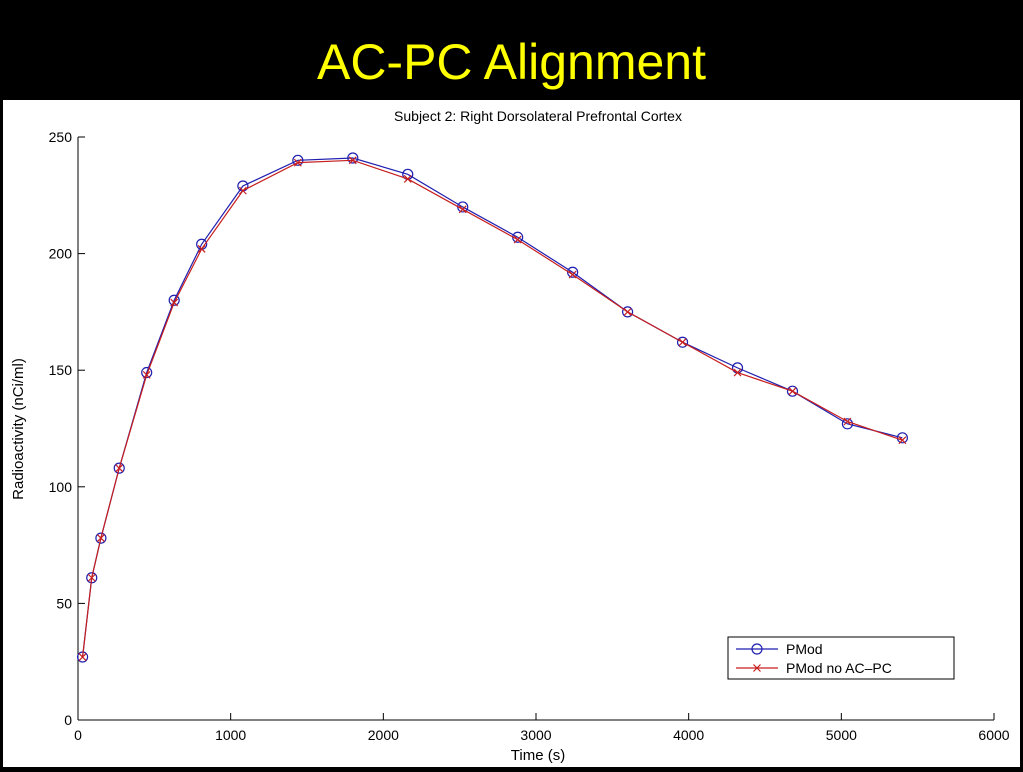  What do you see at coordinates (18, 429) in the screenshot?
I see `y-axis-label: Radioactivity (nCi/ml)` at bounding box center [18, 429].